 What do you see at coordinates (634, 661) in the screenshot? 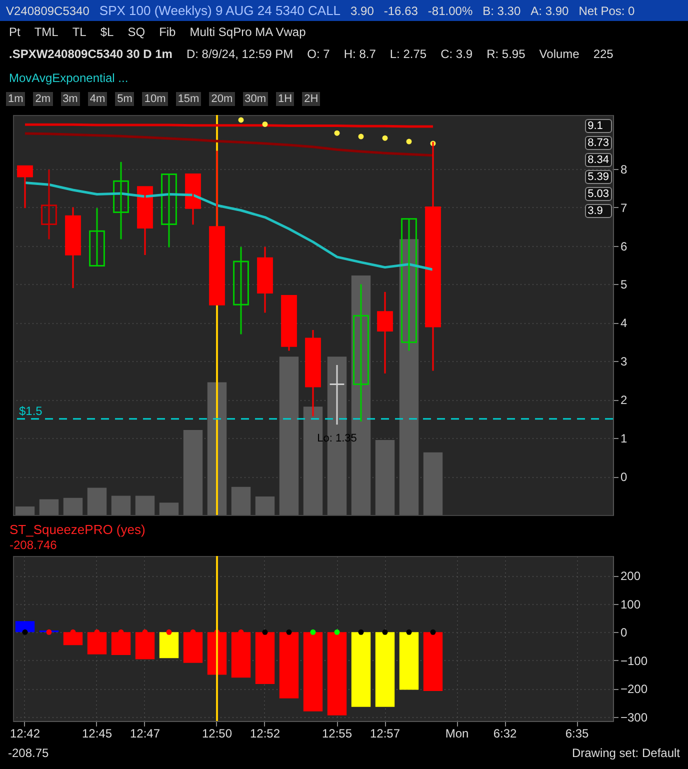
I see `y-tick-label: −100` at bounding box center [634, 661].